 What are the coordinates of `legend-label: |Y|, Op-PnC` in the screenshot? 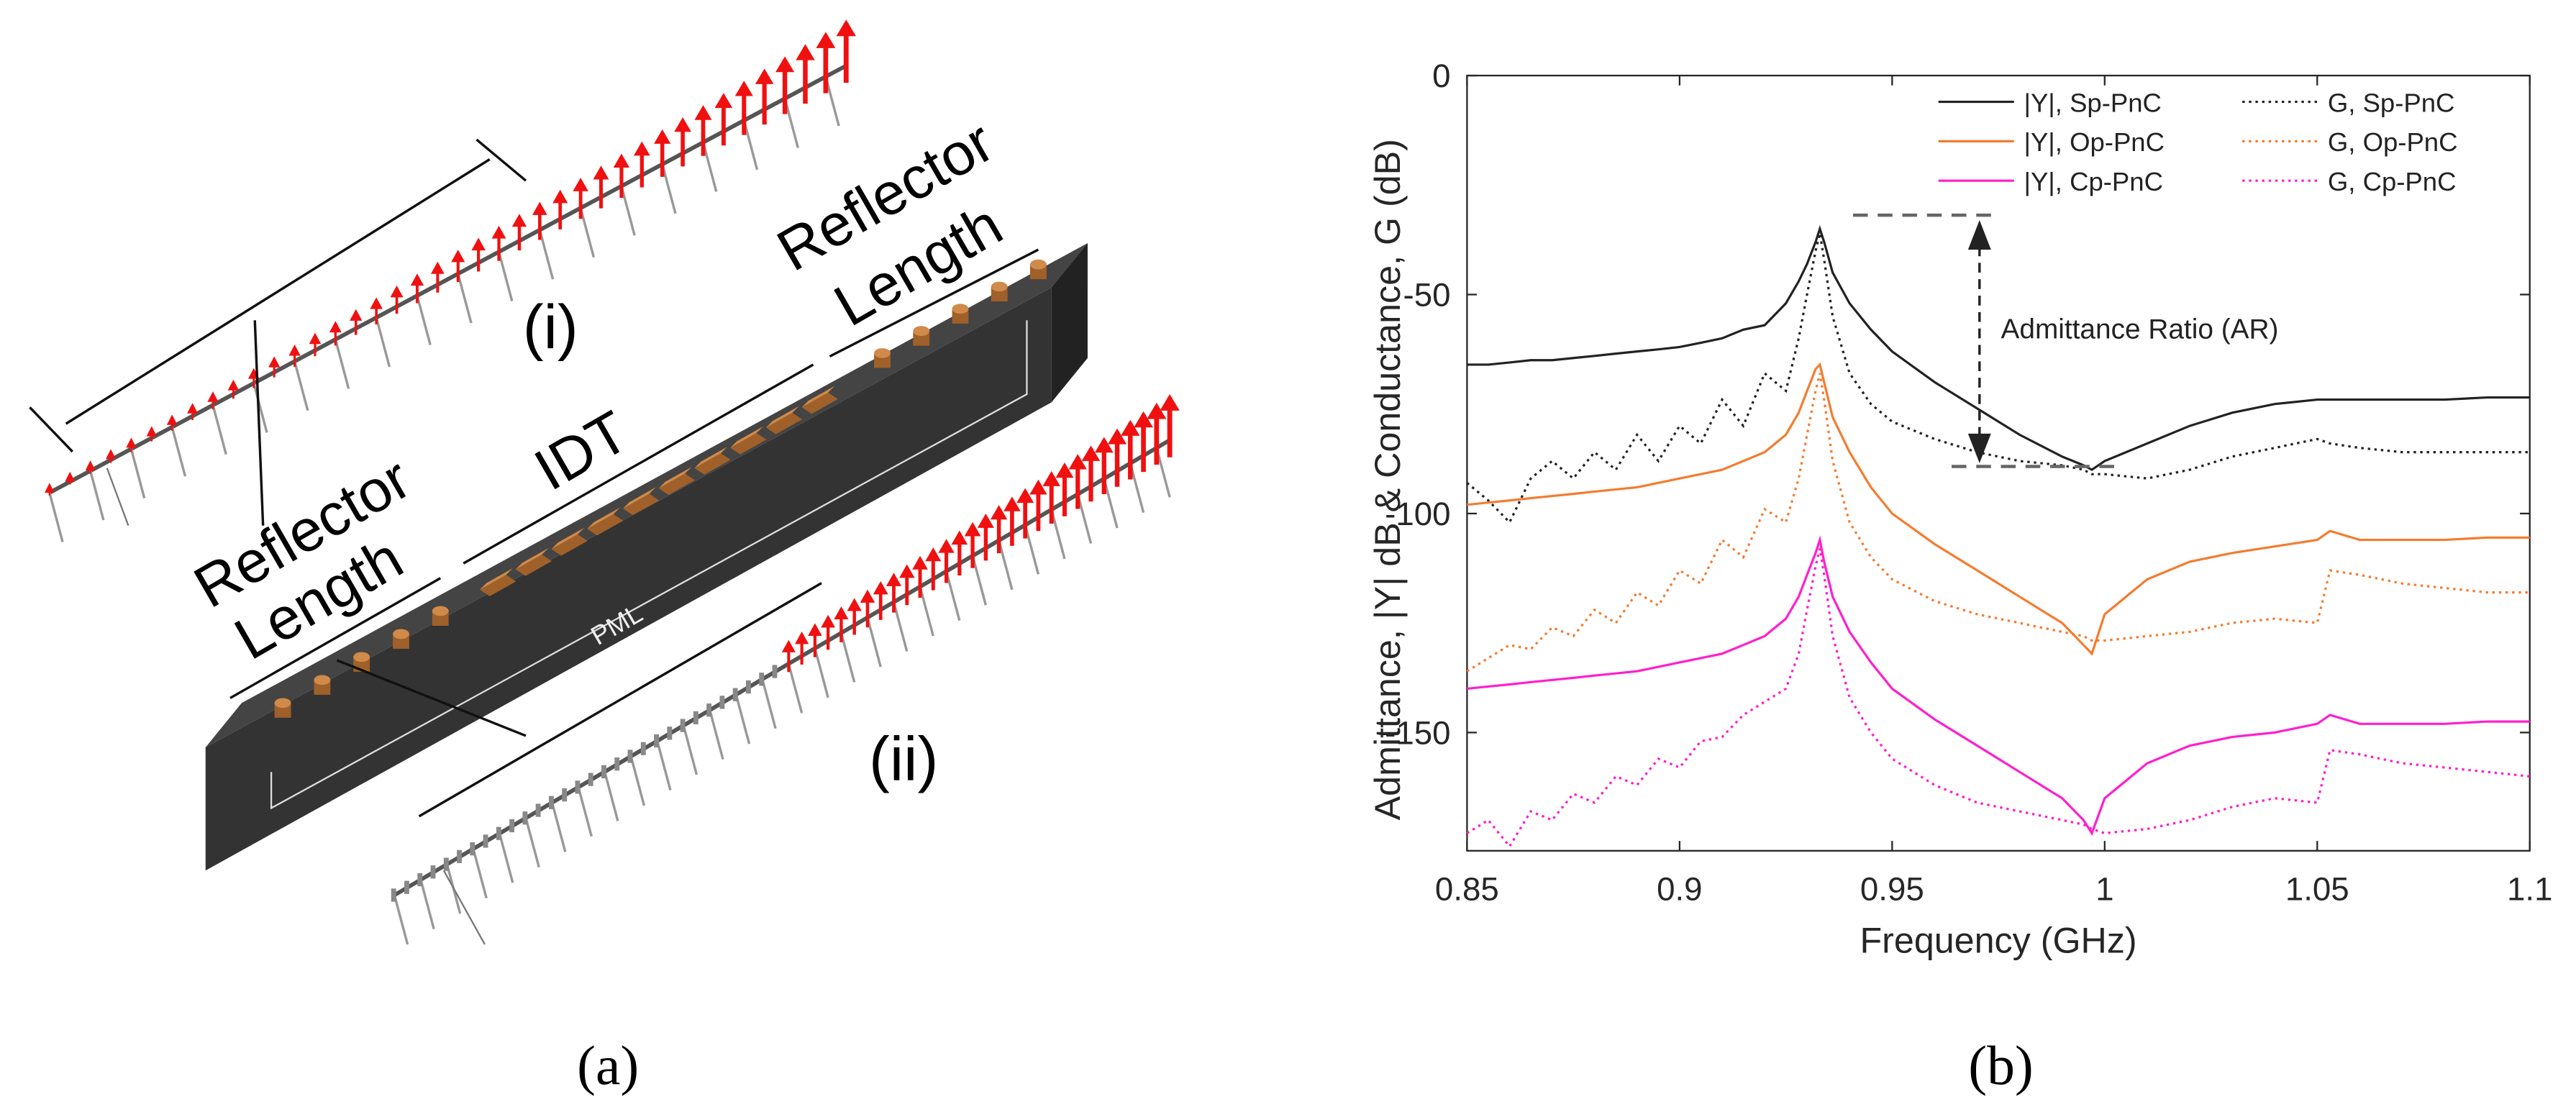 It's located at (2094, 142).